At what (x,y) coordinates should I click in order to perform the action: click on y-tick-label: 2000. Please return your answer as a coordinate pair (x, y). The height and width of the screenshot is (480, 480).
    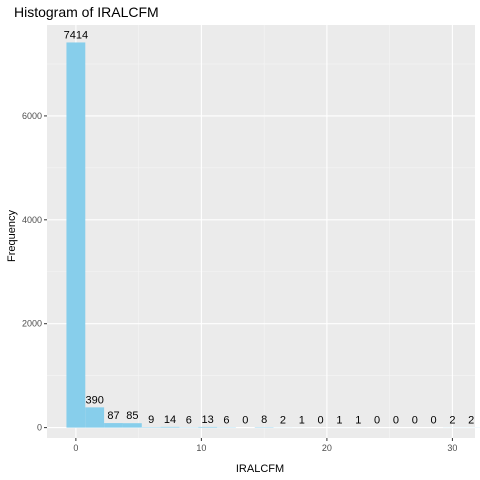
    Looking at the image, I should click on (32, 324).